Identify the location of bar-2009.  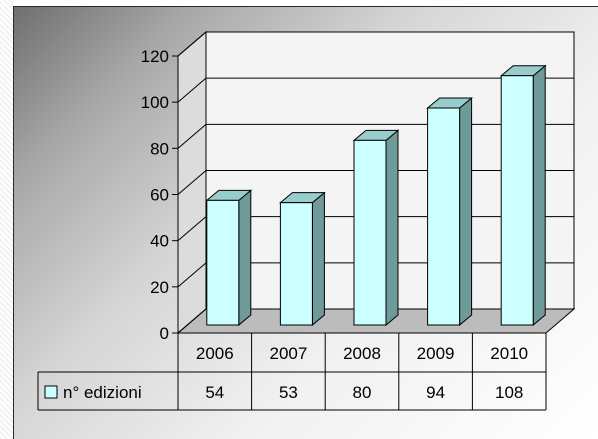
(449, 211).